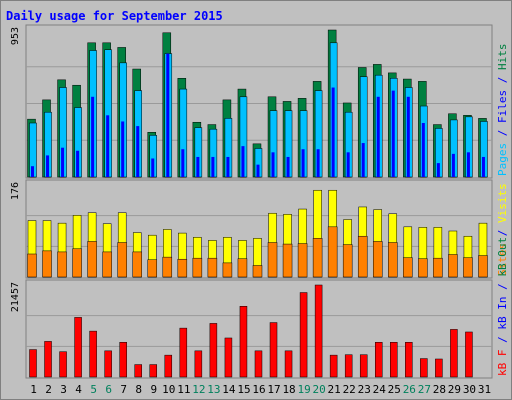  What do you see at coordinates (138, 389) in the screenshot?
I see `day-label-8: 8` at bounding box center [138, 389].